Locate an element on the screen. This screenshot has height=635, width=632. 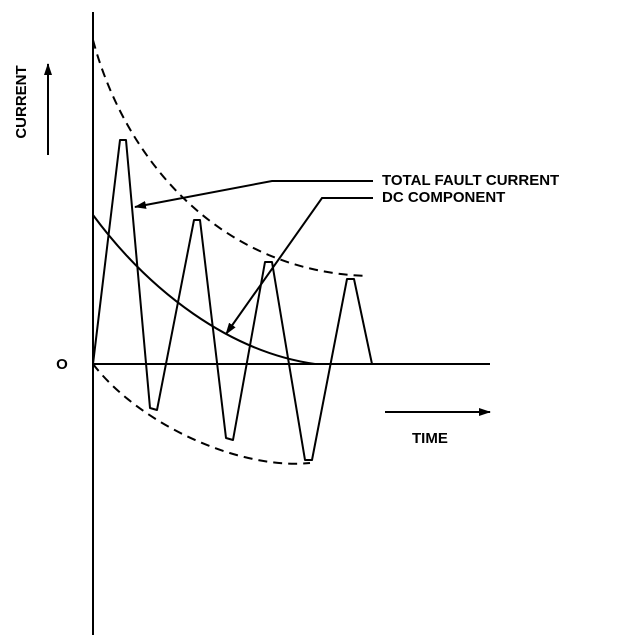
dc-component-curve is located at coordinates (204, 289).